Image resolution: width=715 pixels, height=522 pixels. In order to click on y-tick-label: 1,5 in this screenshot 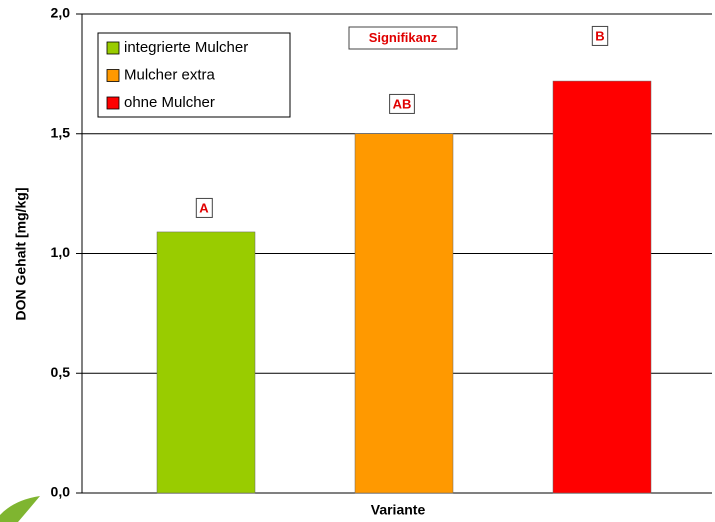, I will do `click(61, 132)`.